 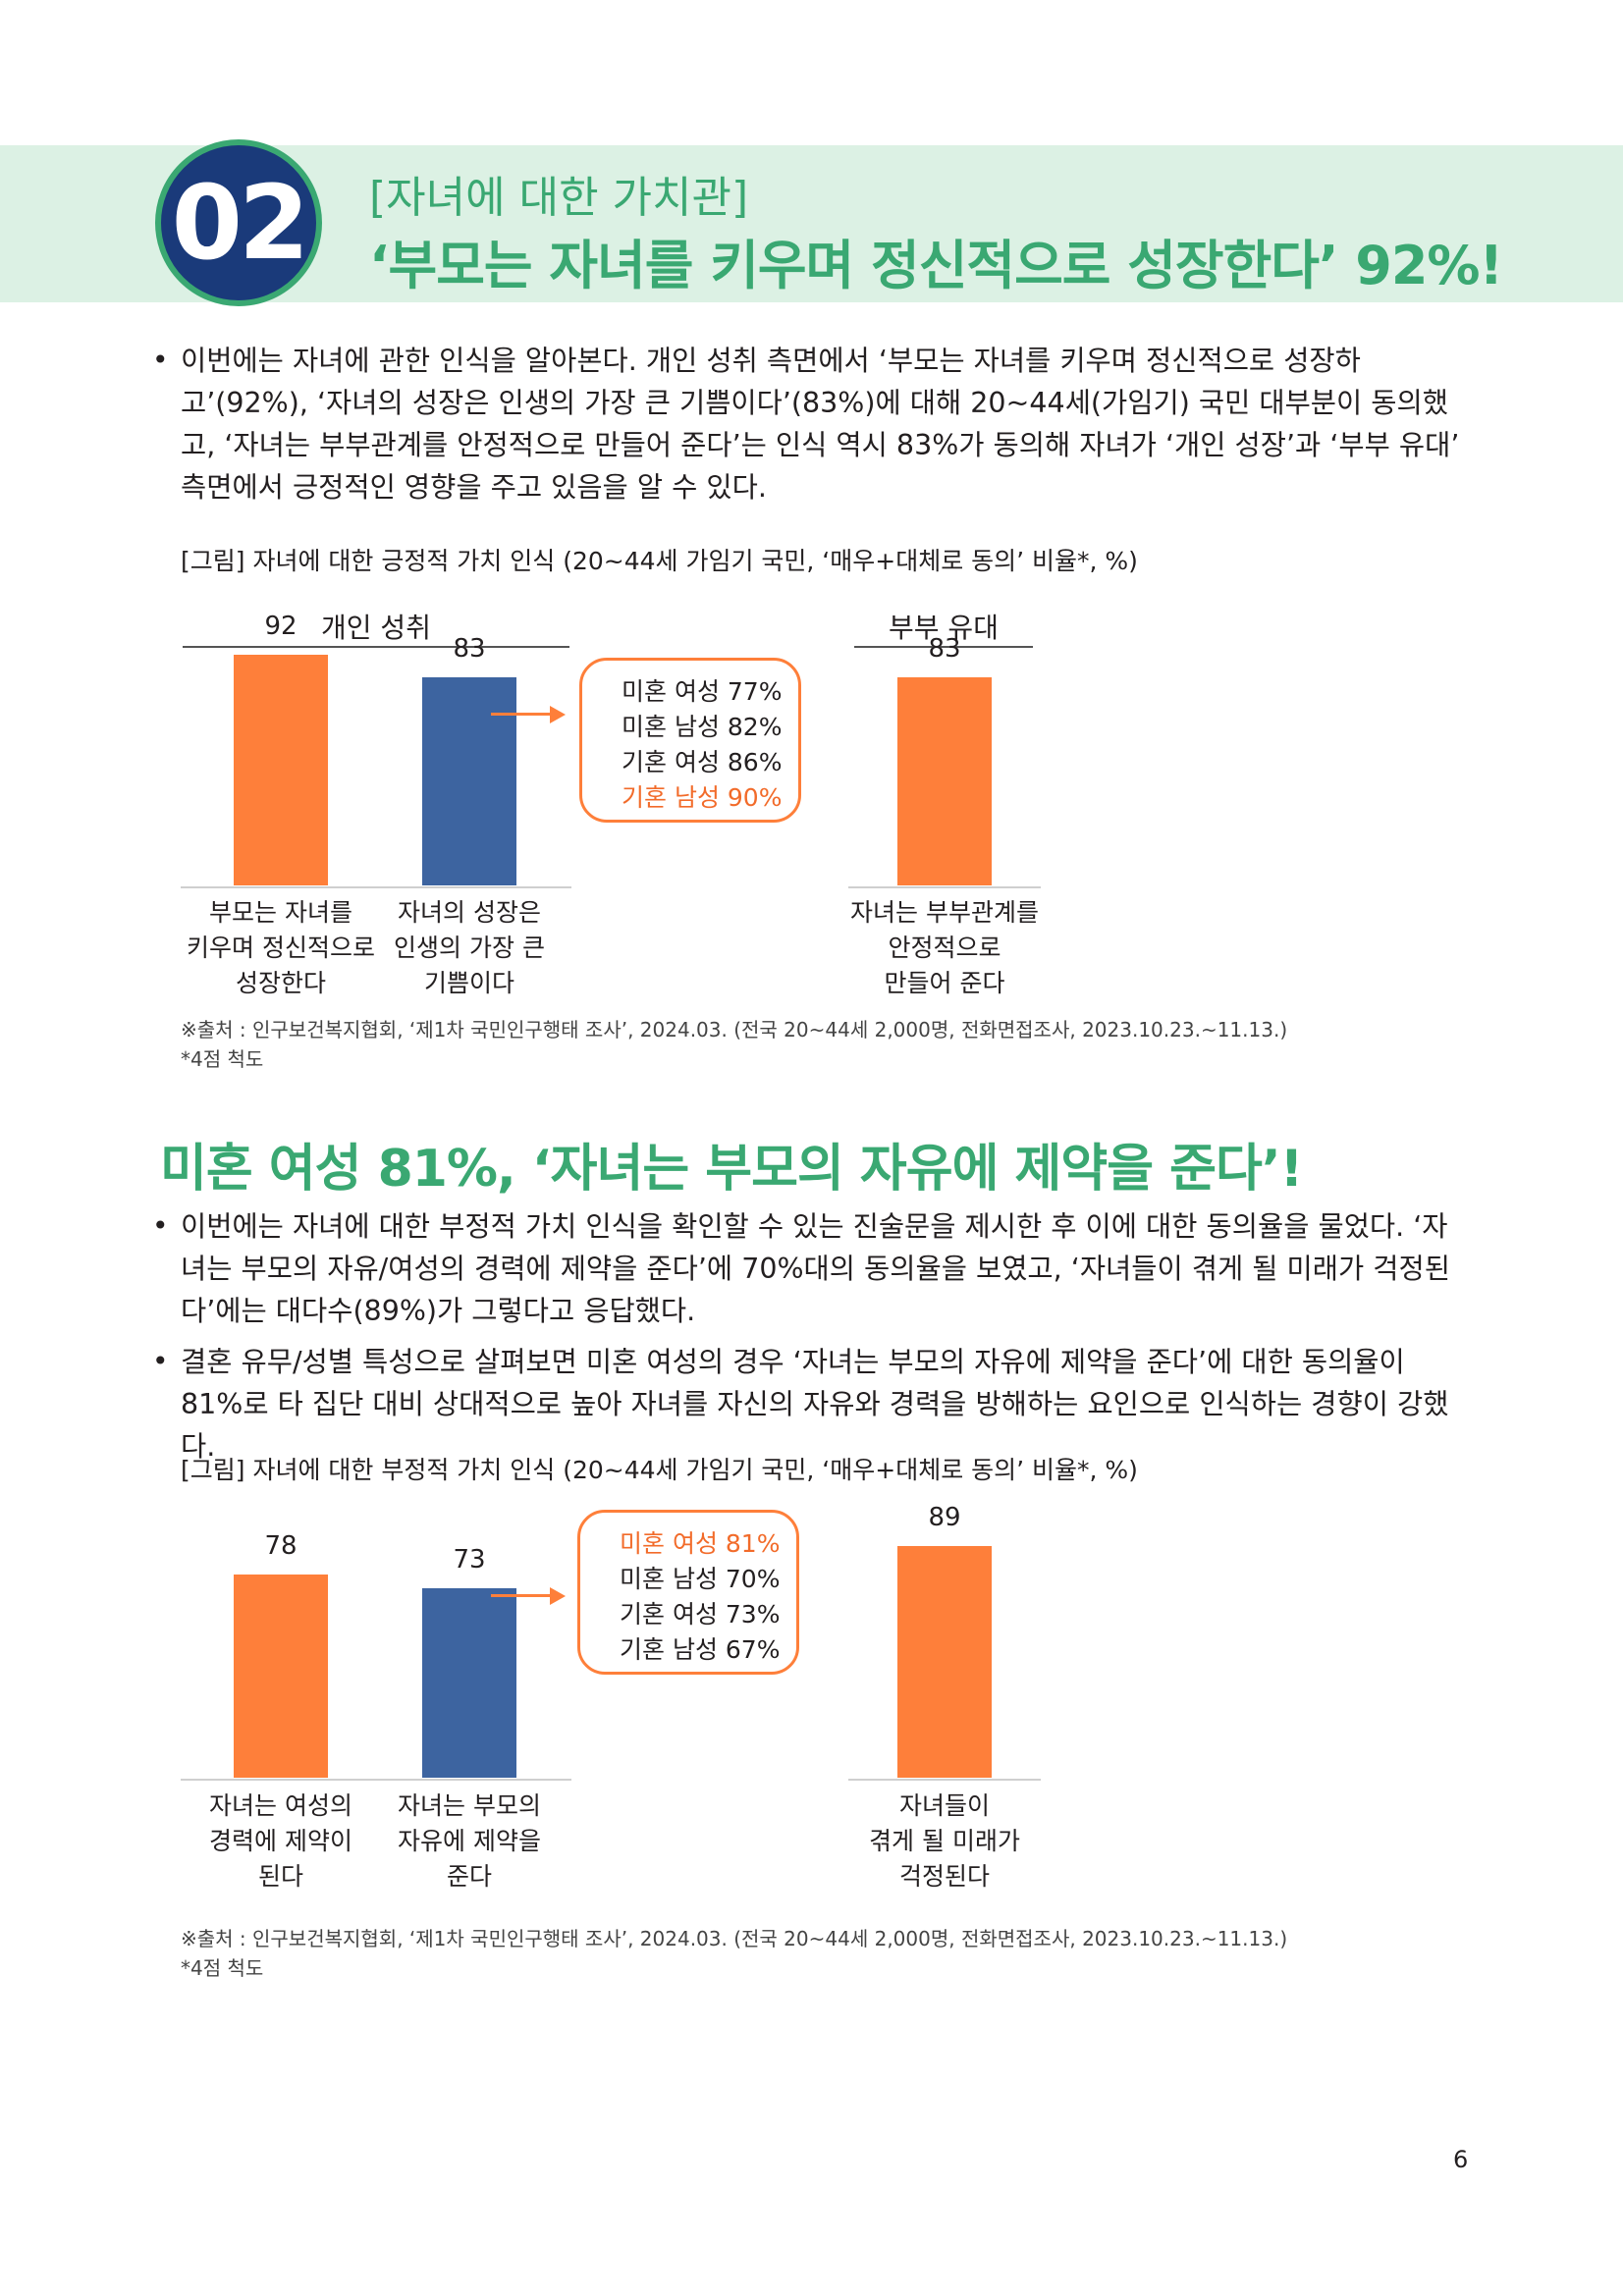 I want to click on callout-line: 미혼 남성 70%, so click(x=700, y=1579).